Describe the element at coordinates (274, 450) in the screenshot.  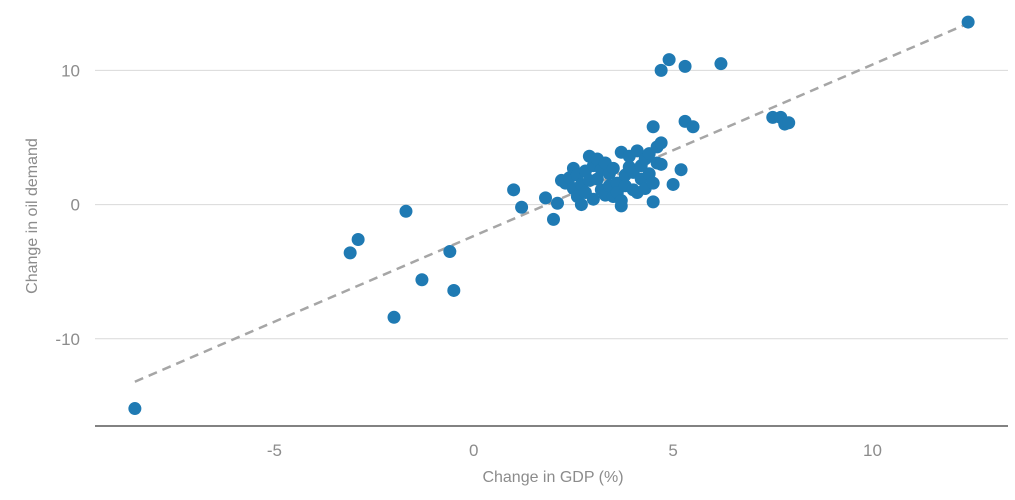
I see `x-tick-label: -5` at that location.